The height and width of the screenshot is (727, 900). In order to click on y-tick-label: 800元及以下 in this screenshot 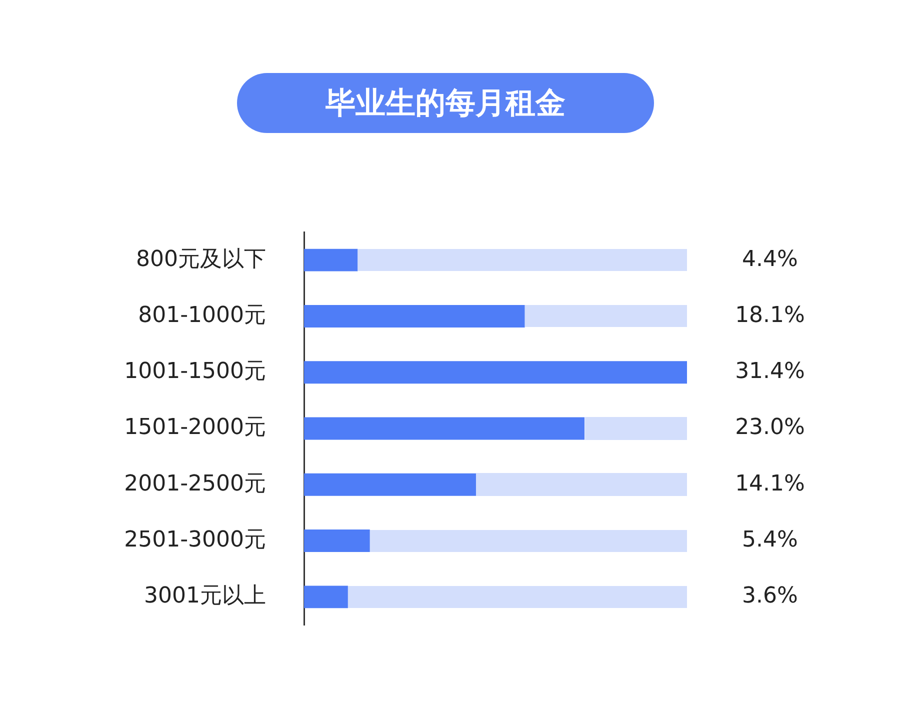, I will do `click(201, 259)`.